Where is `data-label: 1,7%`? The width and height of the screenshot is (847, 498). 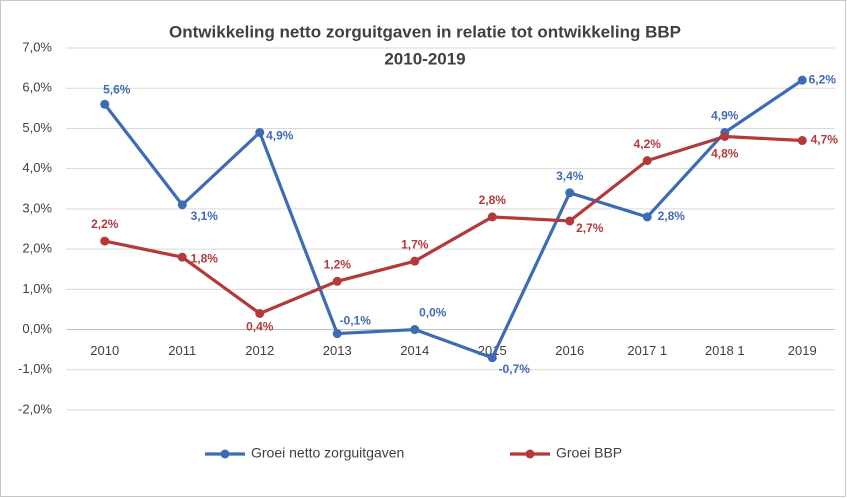 data-label: 1,7% is located at coordinates (415, 244).